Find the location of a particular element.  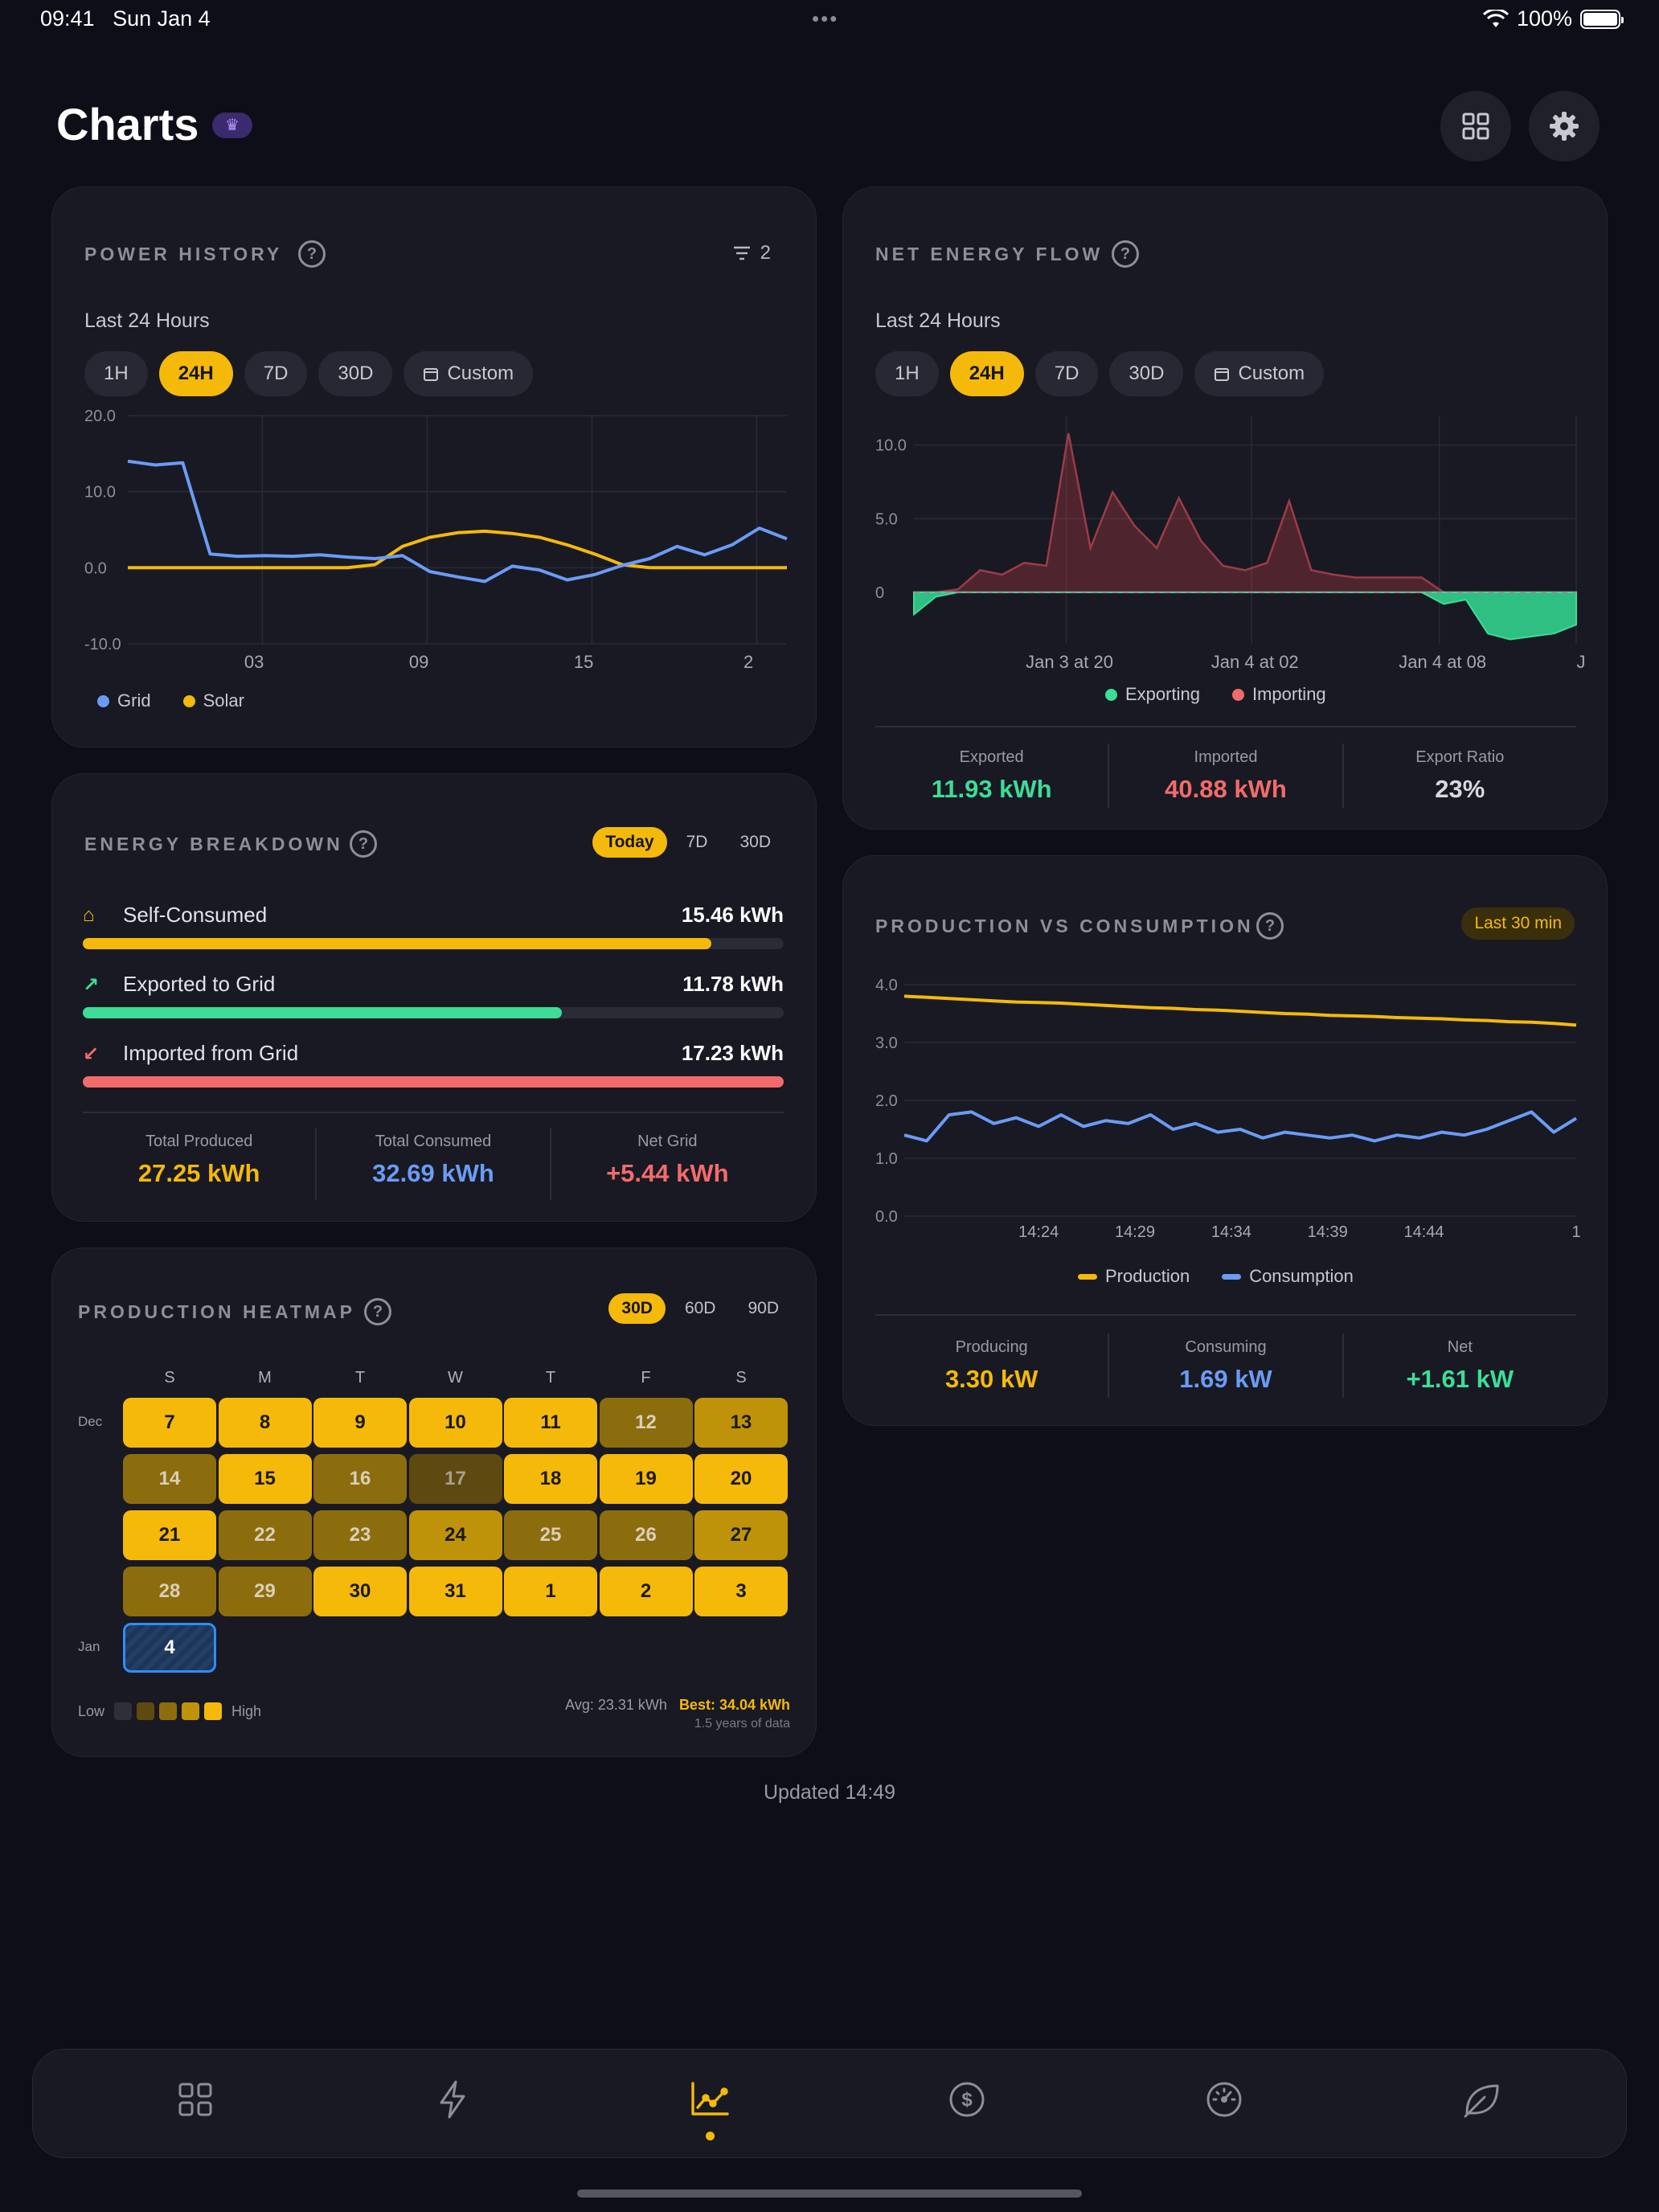

active-tab-indicator is located at coordinates (710, 2136).